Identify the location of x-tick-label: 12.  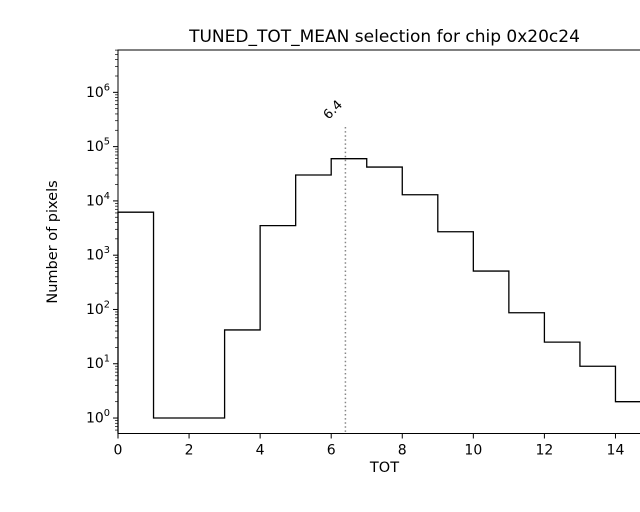
(544, 451).